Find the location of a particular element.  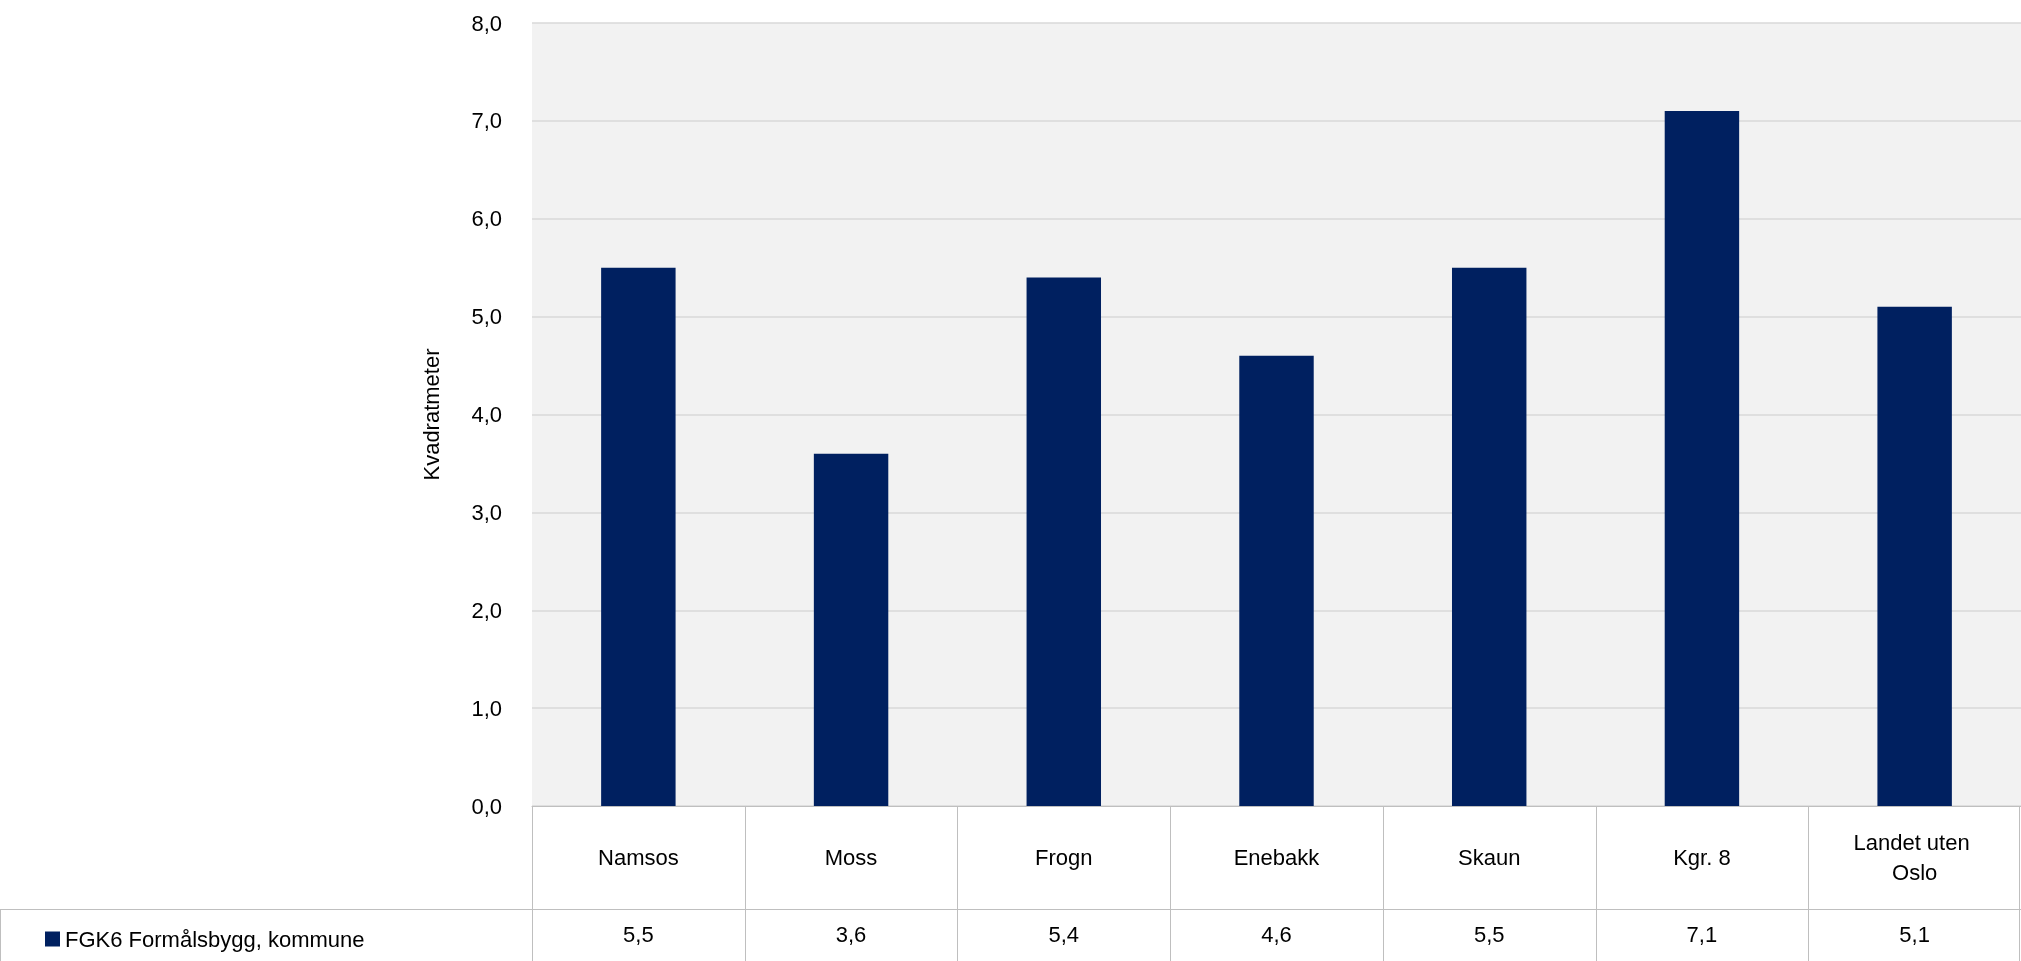

y-axis-title: Kvadratmeter is located at coordinates (431, 414).